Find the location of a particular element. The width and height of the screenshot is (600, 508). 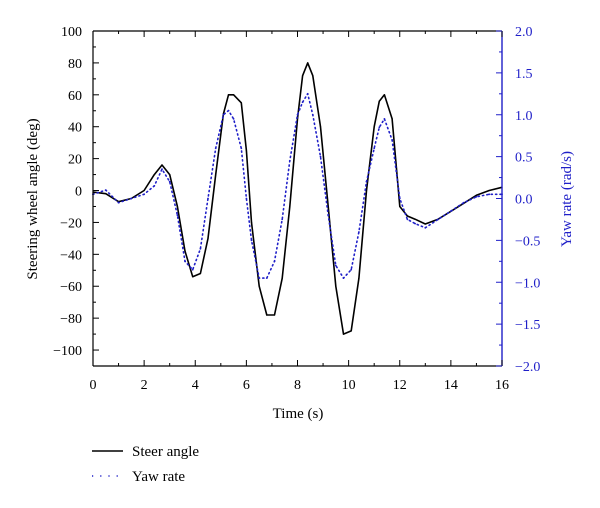

y-left-tick-label: −20 is located at coordinates (71, 223).